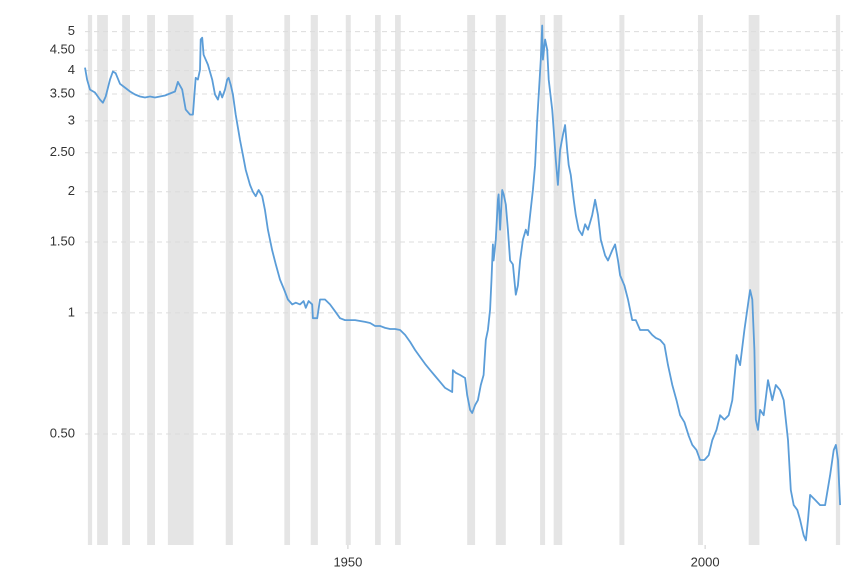  What do you see at coordinates (71, 69) in the screenshot?
I see `y-tick-label: 4` at bounding box center [71, 69].